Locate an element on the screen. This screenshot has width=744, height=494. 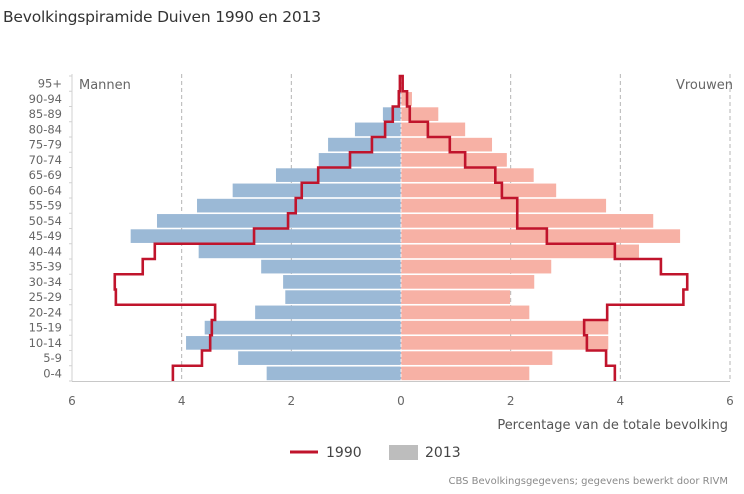
y-tick-label: 55-59 is located at coordinates (45, 206).